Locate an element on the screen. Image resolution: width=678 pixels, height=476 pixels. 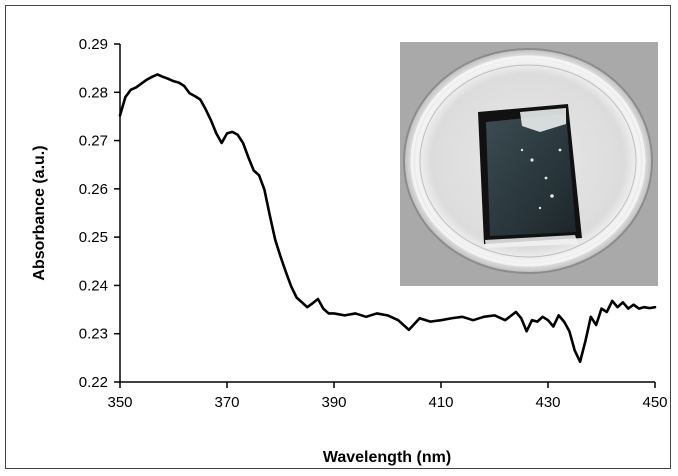
y-tick-label: 0.22 is located at coordinates (93, 382).